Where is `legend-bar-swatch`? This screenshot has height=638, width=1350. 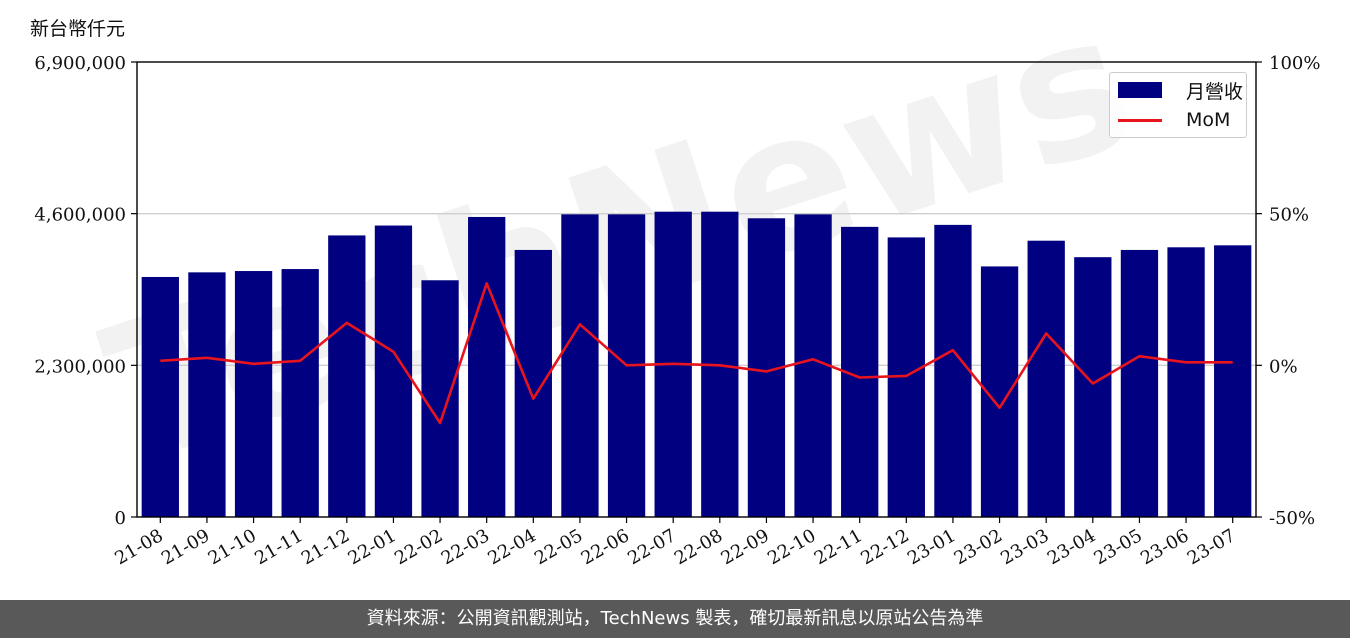
legend-bar-swatch is located at coordinates (1140, 90).